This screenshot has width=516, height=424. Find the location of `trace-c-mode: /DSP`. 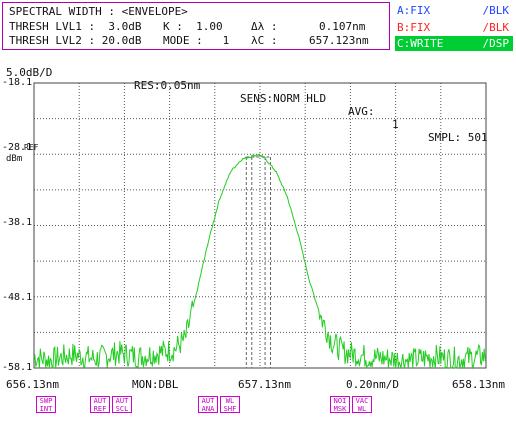

trace-c-mode: /DSP is located at coordinates (496, 43).